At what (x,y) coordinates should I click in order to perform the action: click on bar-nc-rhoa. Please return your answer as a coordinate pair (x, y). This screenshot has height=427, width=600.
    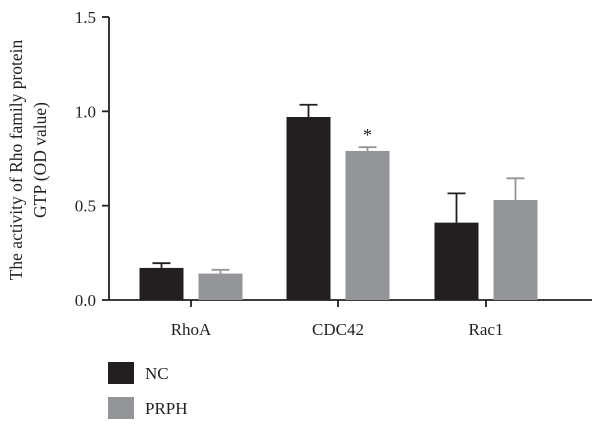
    Looking at the image, I should click on (161, 283).